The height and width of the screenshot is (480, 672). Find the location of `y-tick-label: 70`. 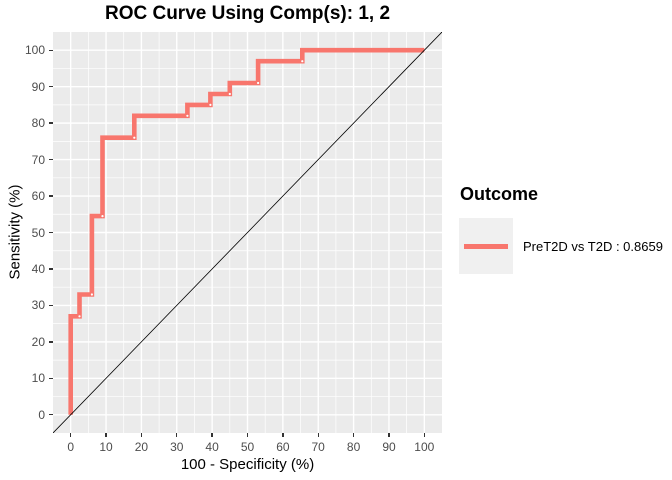

y-tick-label: 70 is located at coordinates (38, 159).